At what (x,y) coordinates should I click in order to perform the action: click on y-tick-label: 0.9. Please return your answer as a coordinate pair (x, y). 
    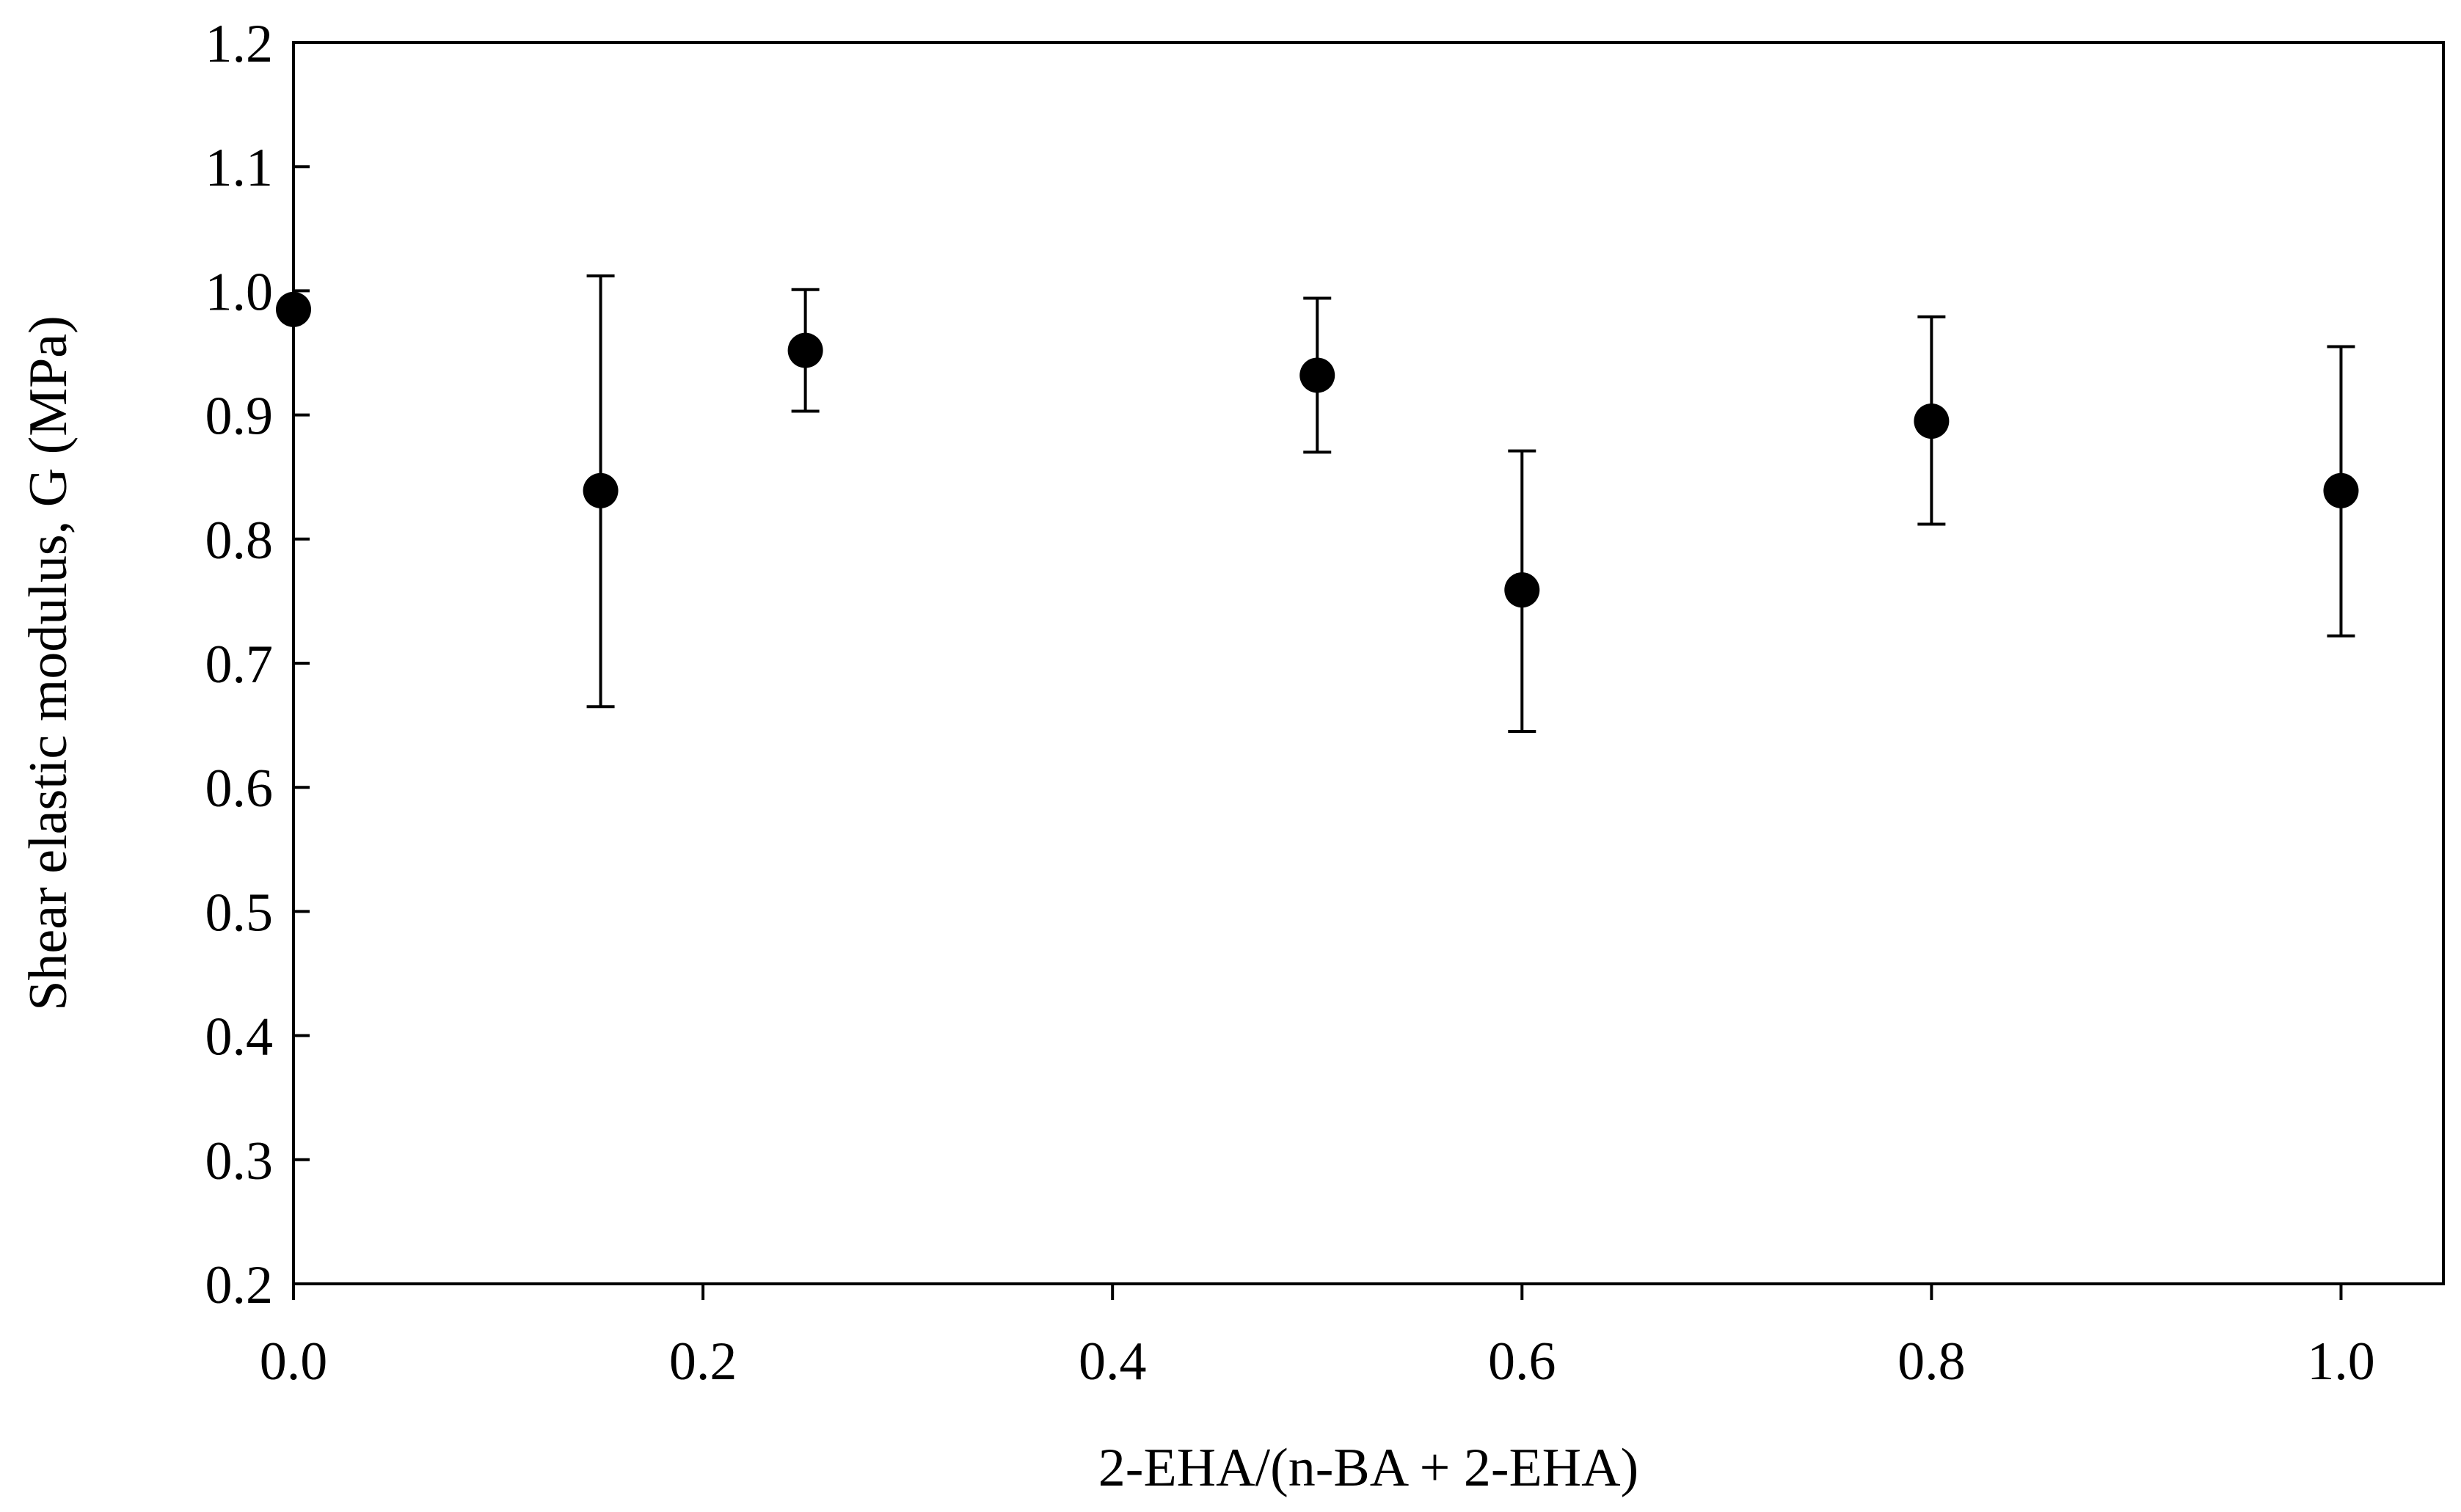
    Looking at the image, I should click on (239, 417).